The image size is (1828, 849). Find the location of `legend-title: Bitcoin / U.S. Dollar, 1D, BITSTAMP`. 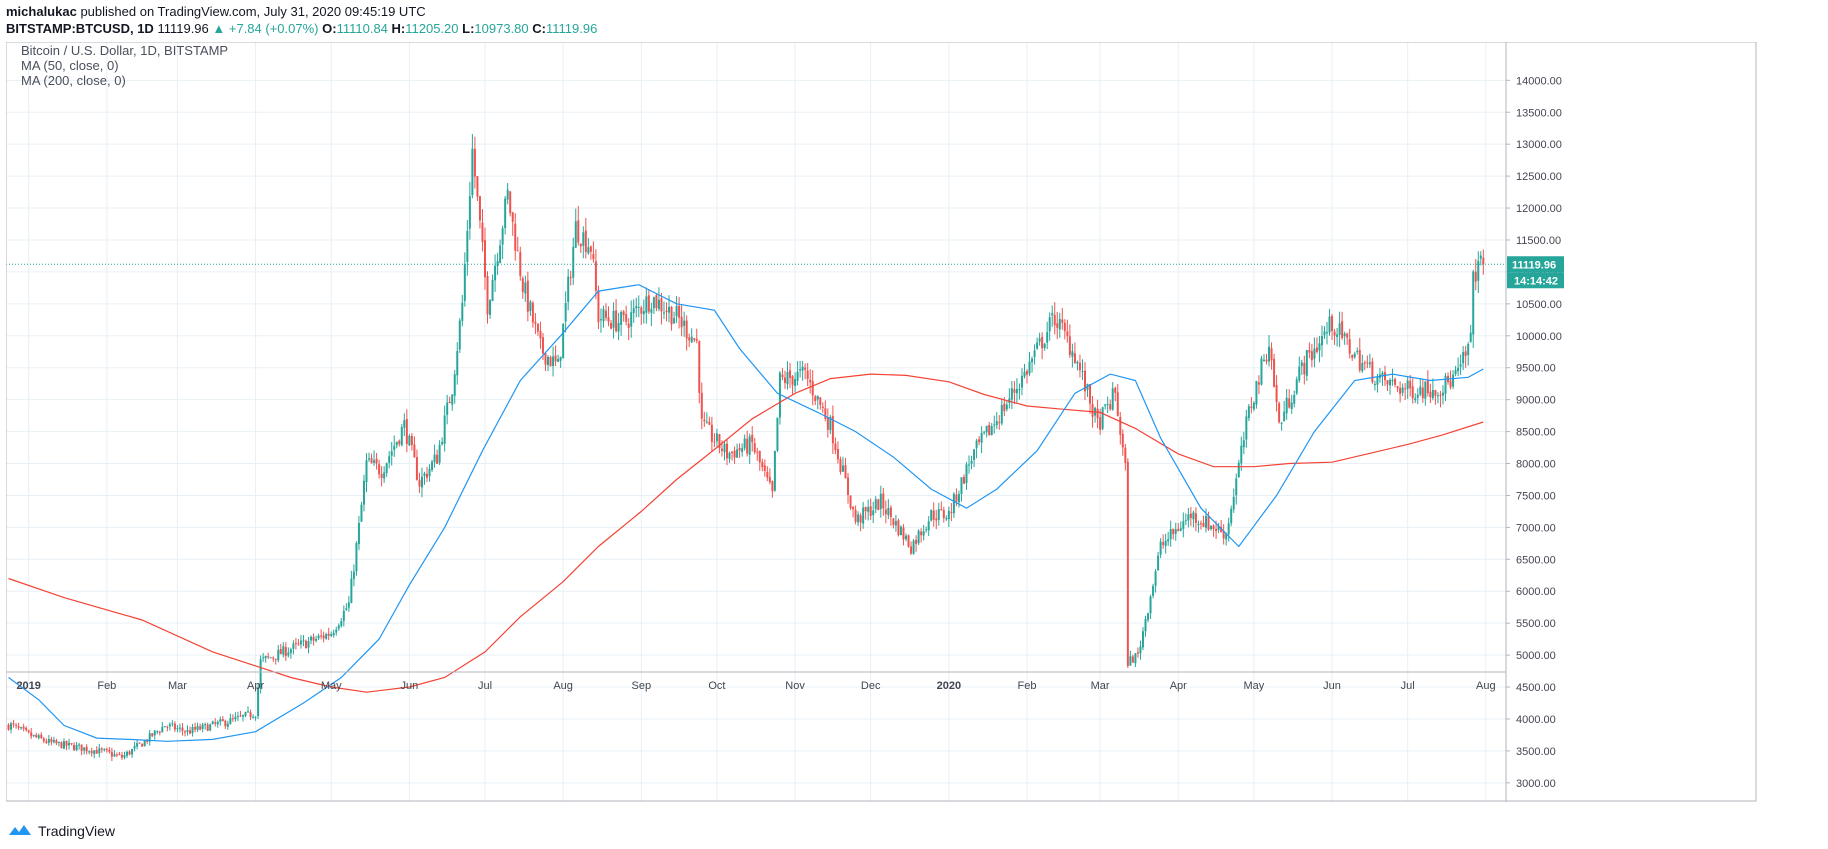

legend-title: Bitcoin / U.S. Dollar, 1D, BITSTAMP is located at coordinates (125, 50).